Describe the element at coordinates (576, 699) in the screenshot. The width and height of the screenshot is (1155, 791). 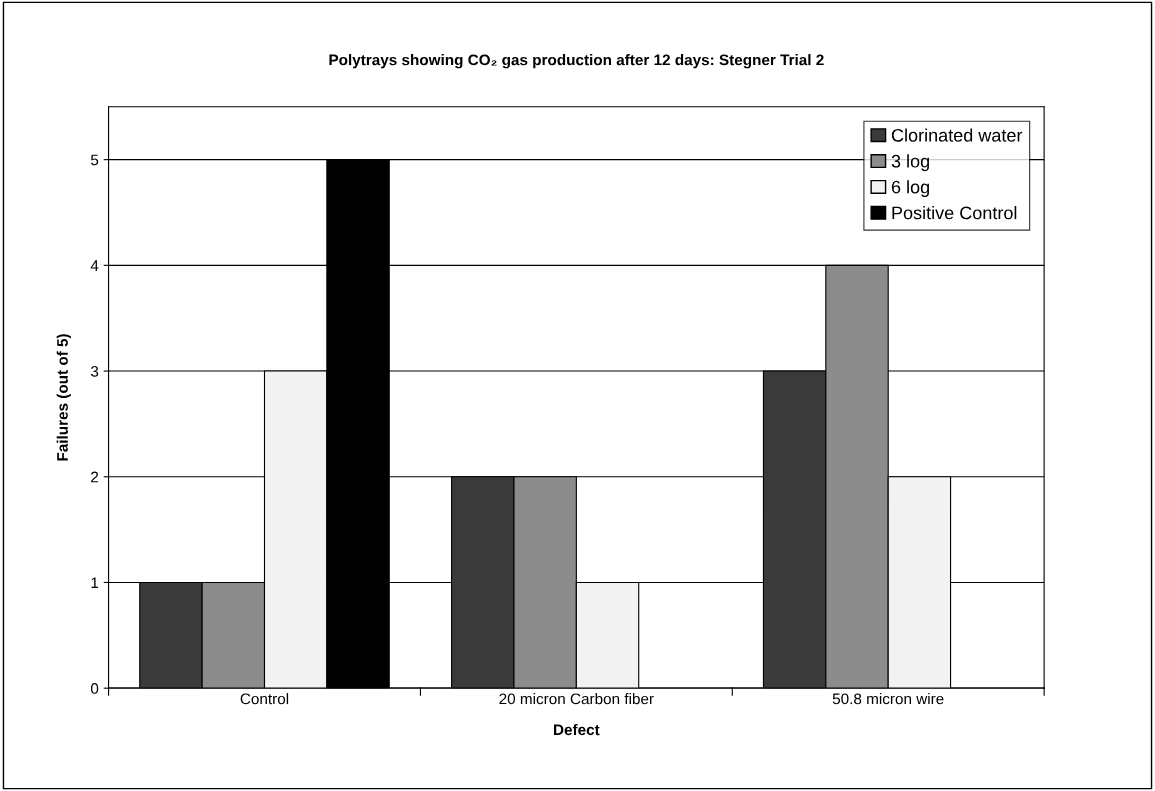
I see `x-tick-label: 20 micron Carbon fiber` at that location.